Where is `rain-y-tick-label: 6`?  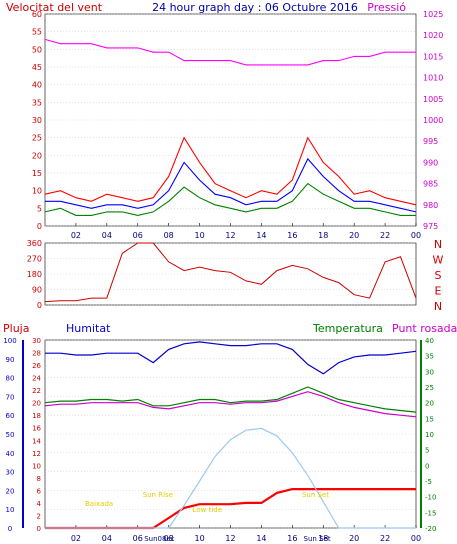 rain-y-tick-label: 6 is located at coordinates (39, 491).